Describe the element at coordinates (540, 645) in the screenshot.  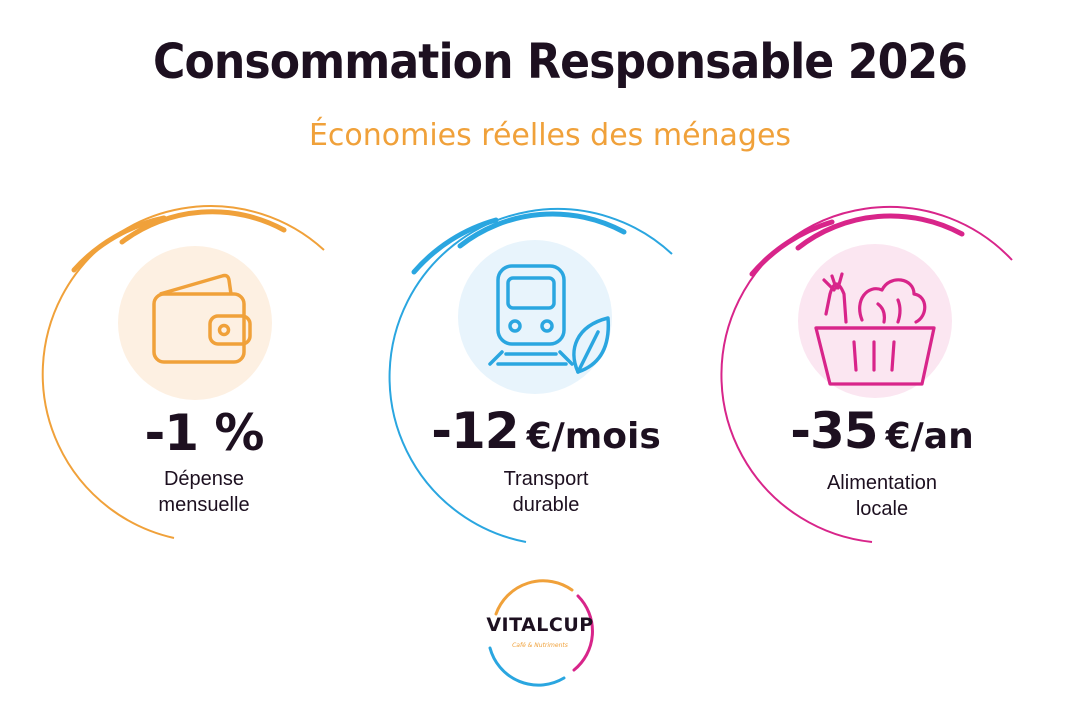
I see `logo-tagline: Café & Nutriments` at that location.